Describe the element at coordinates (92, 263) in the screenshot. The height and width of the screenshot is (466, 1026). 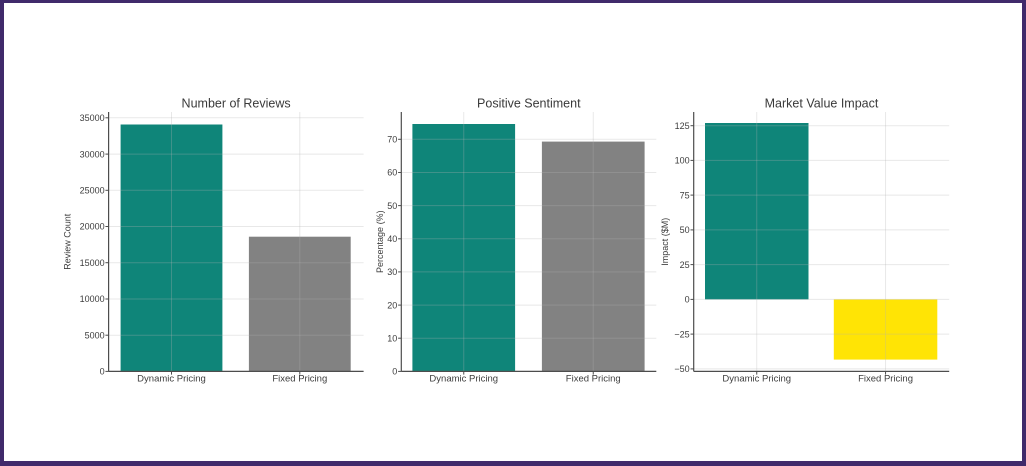
I see `svg-text: 15000` at that location.